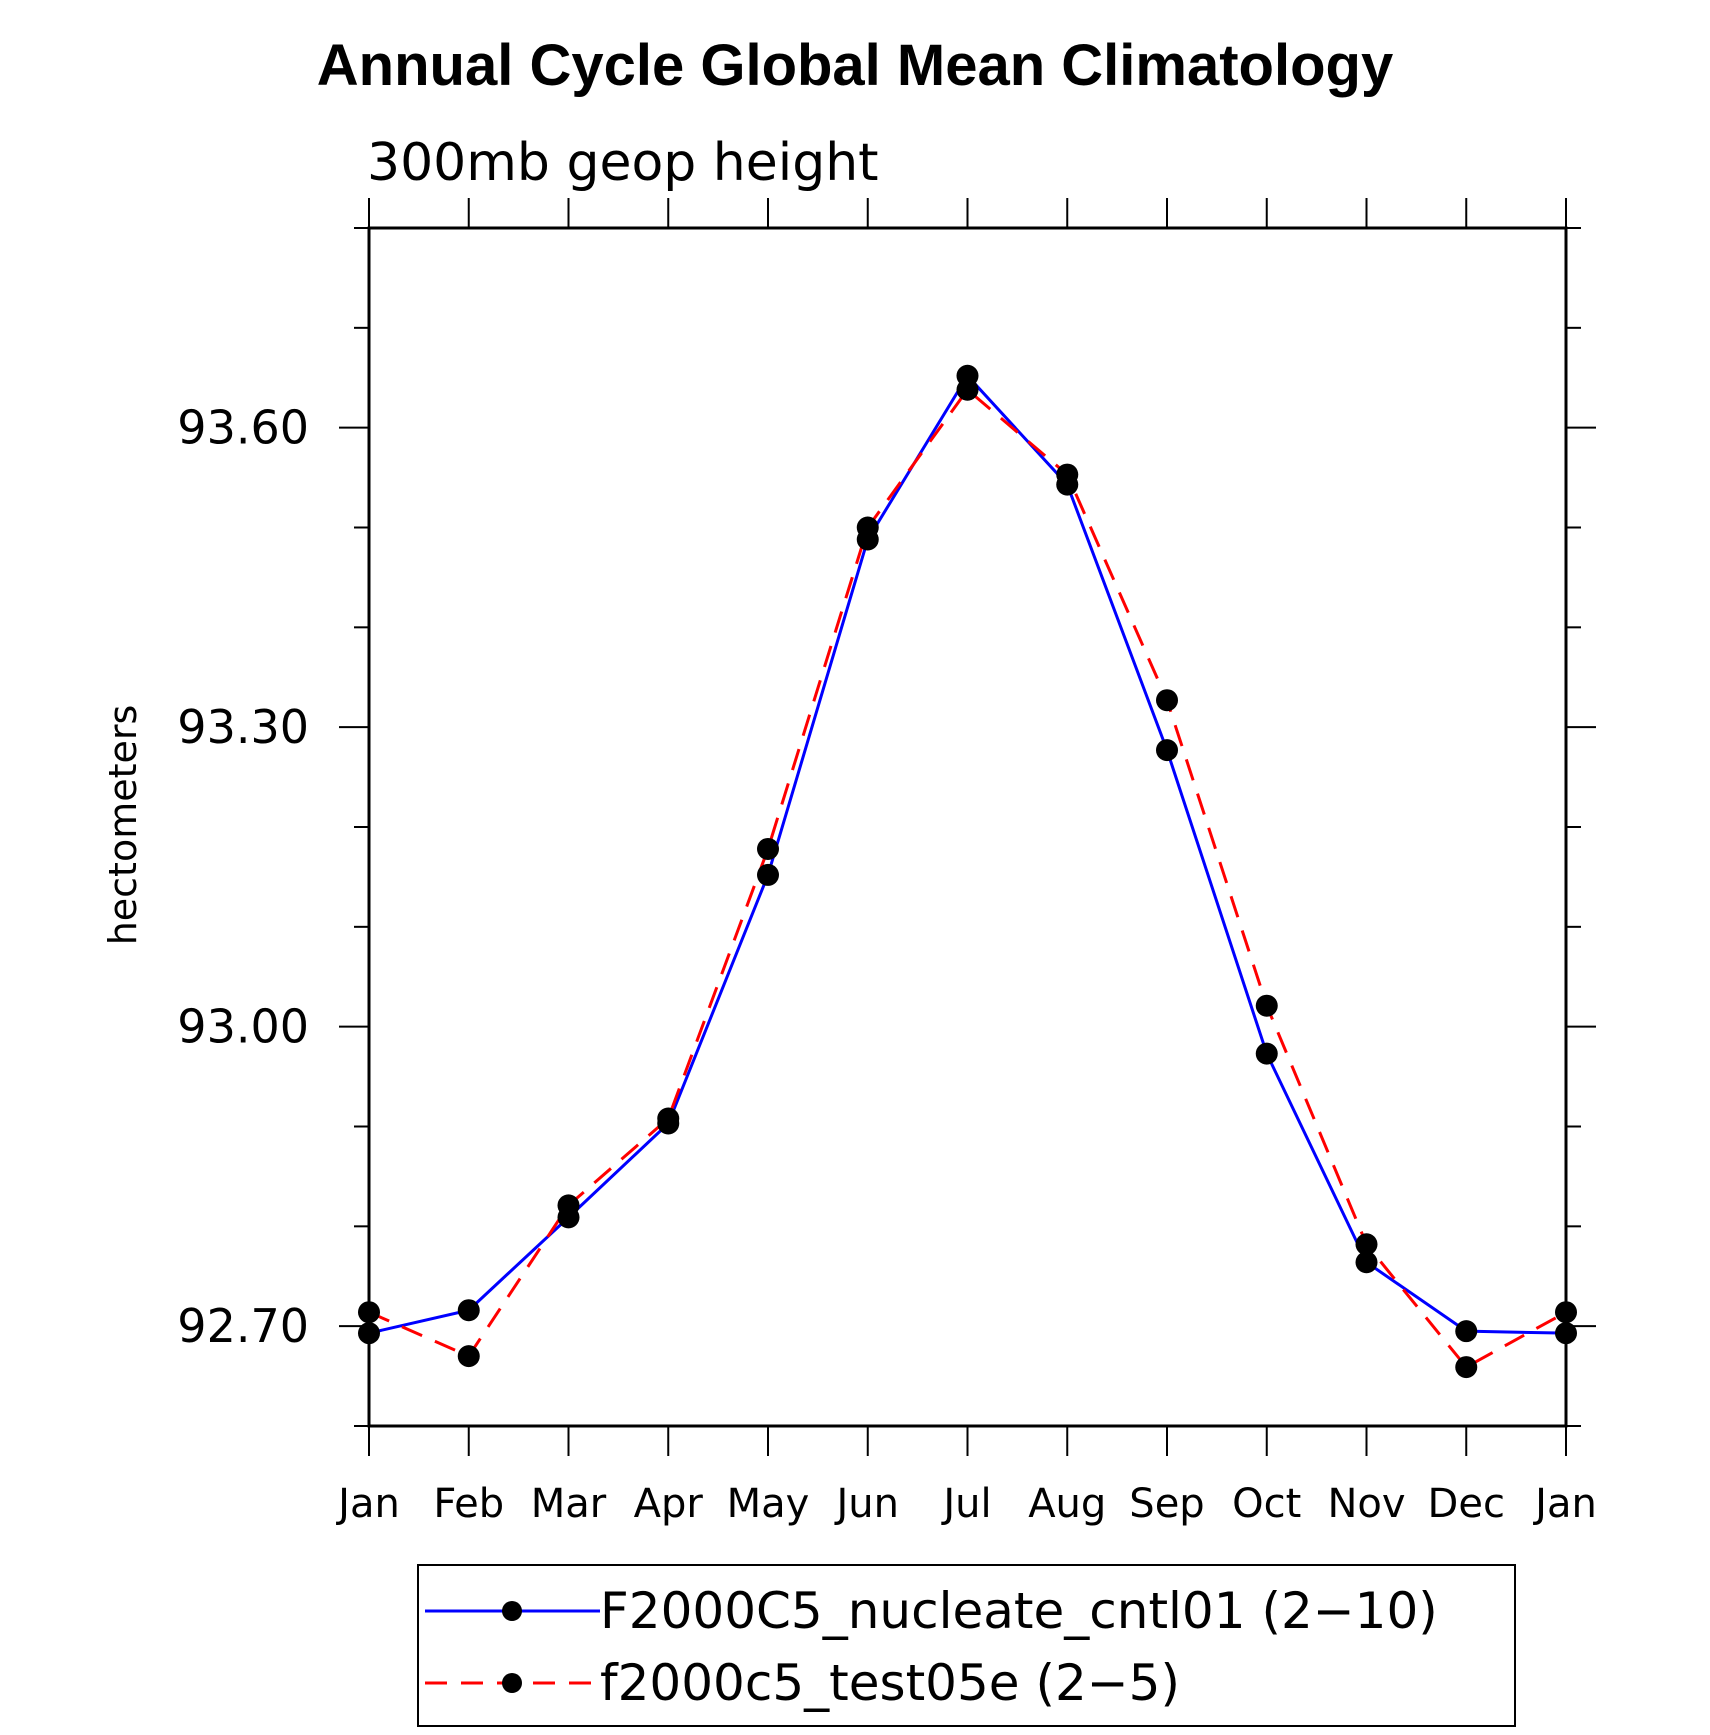 The width and height of the screenshot is (1710, 1735). Describe the element at coordinates (768, 1504) in the screenshot. I see `x-tick-label: May` at that location.